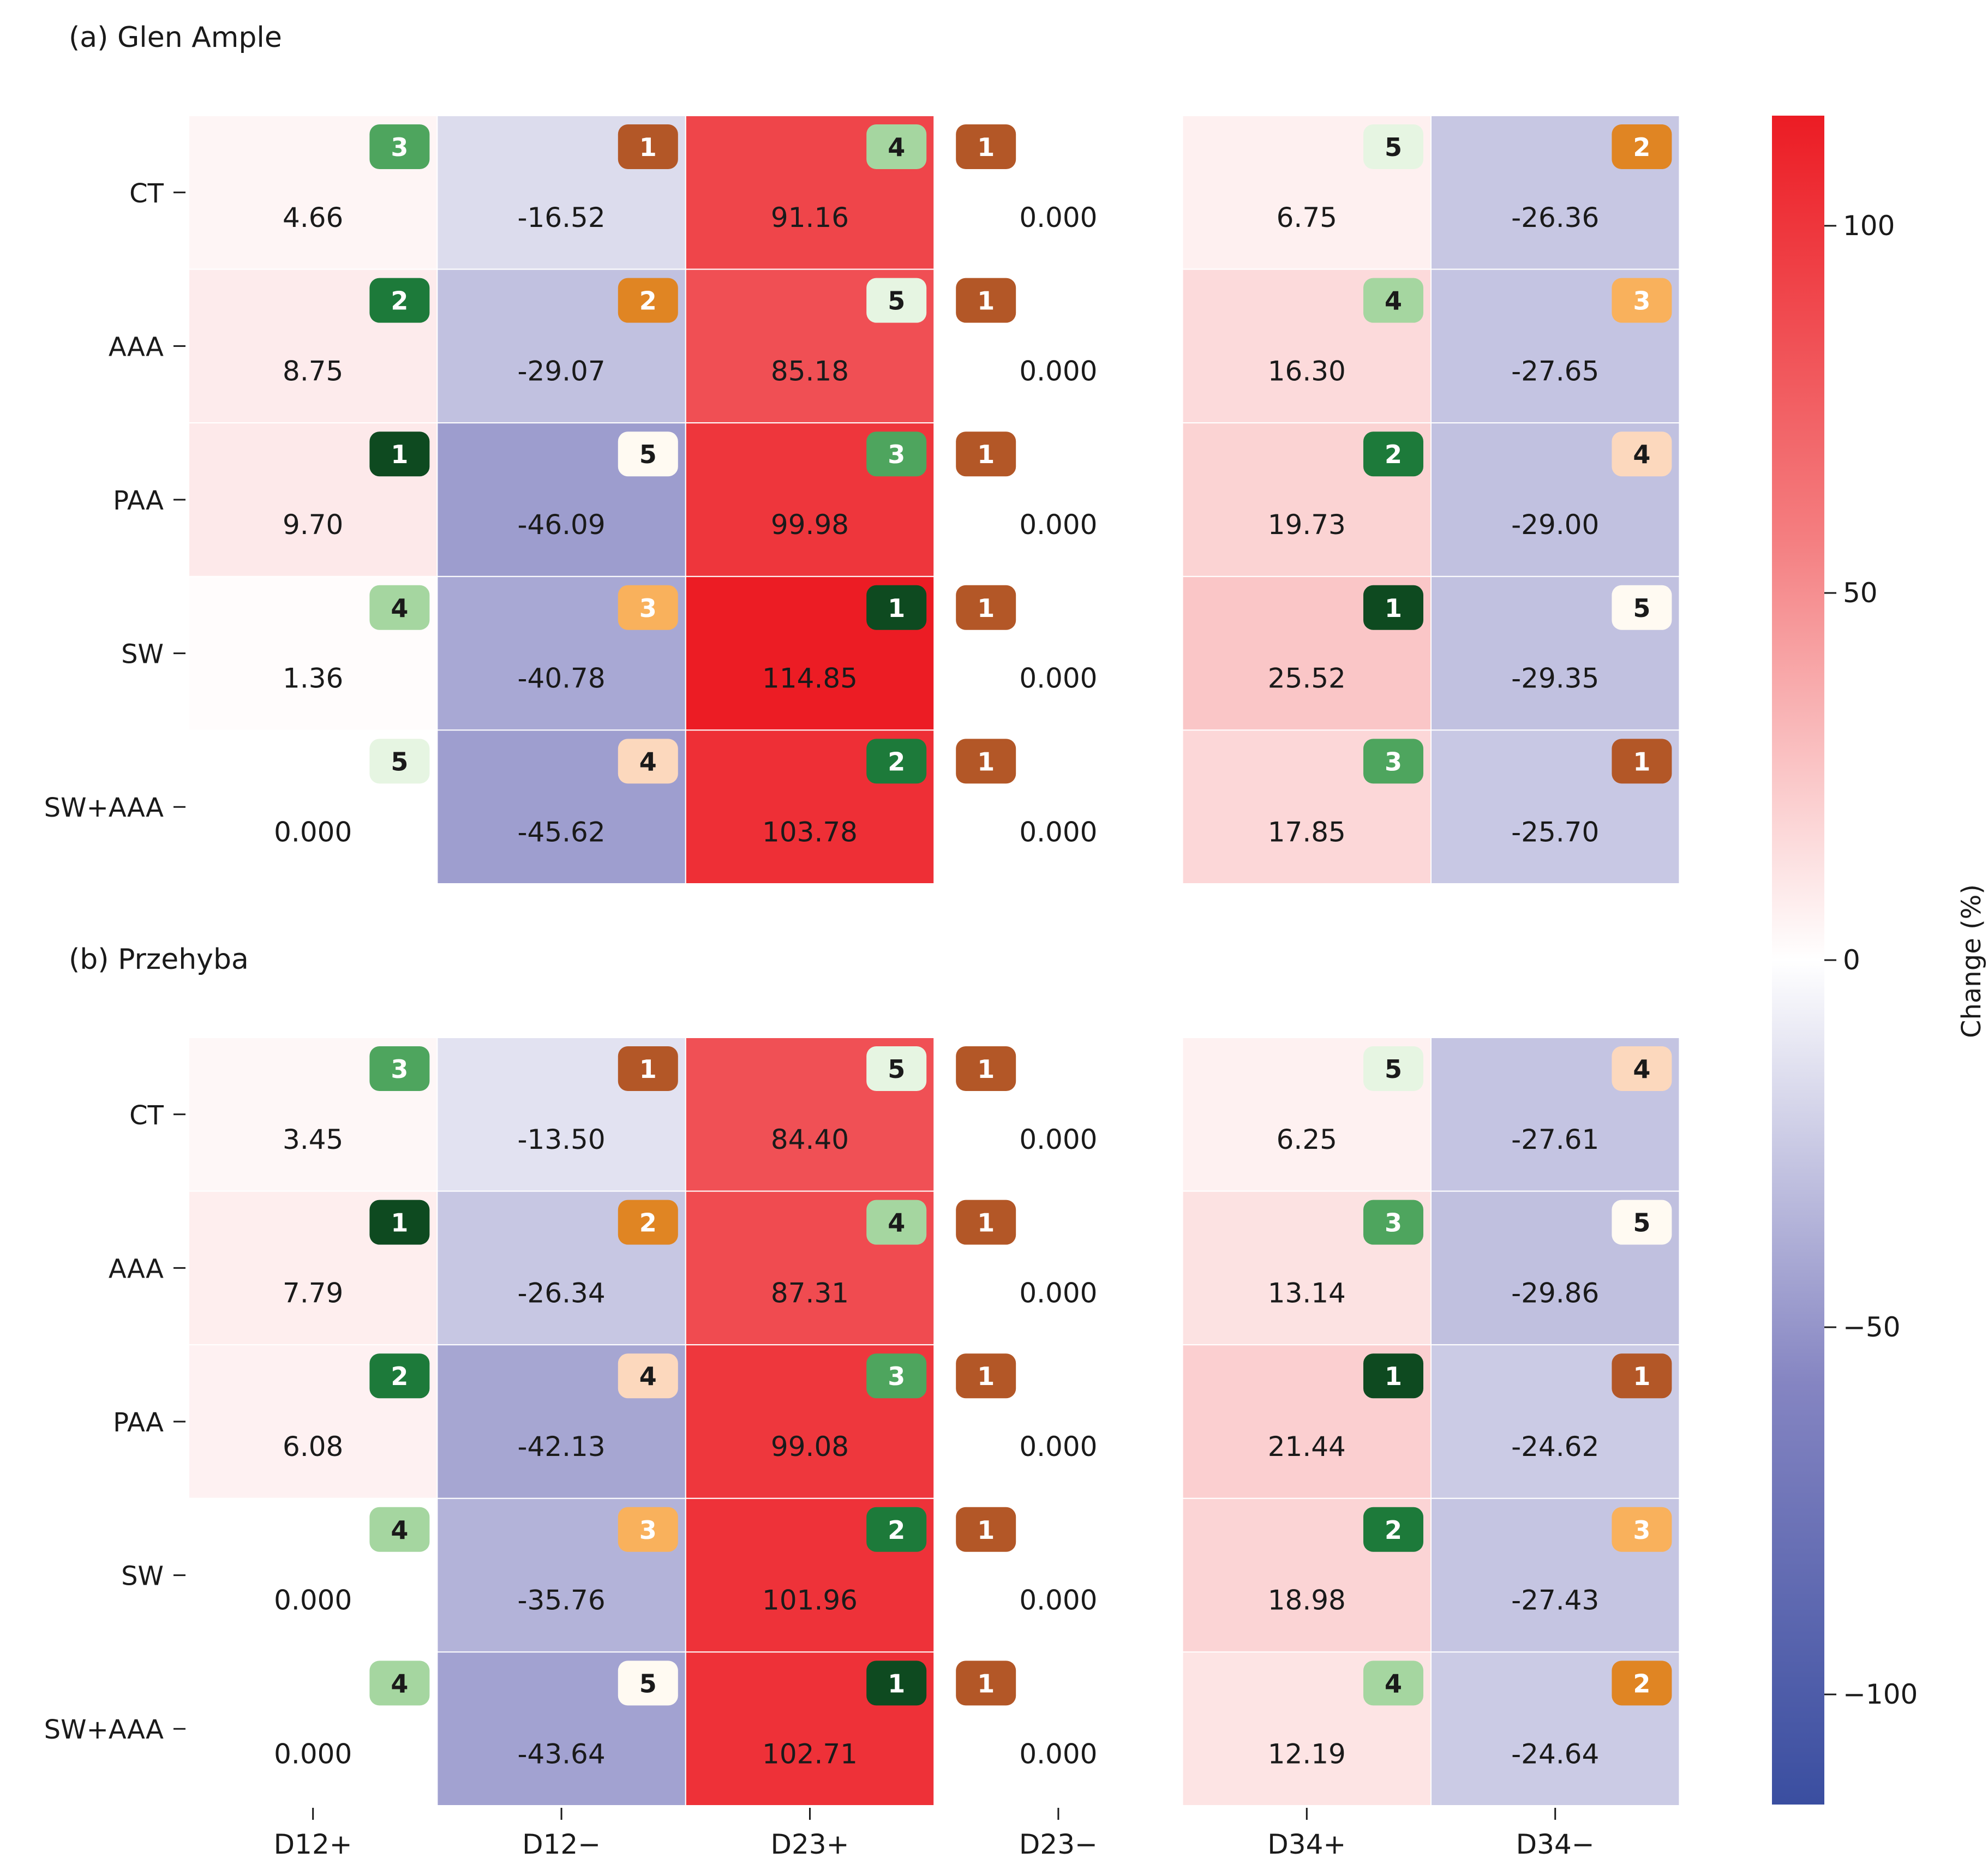 This screenshot has height=1864, width=1988. I want to click on cell-value: 99.98, so click(810, 525).